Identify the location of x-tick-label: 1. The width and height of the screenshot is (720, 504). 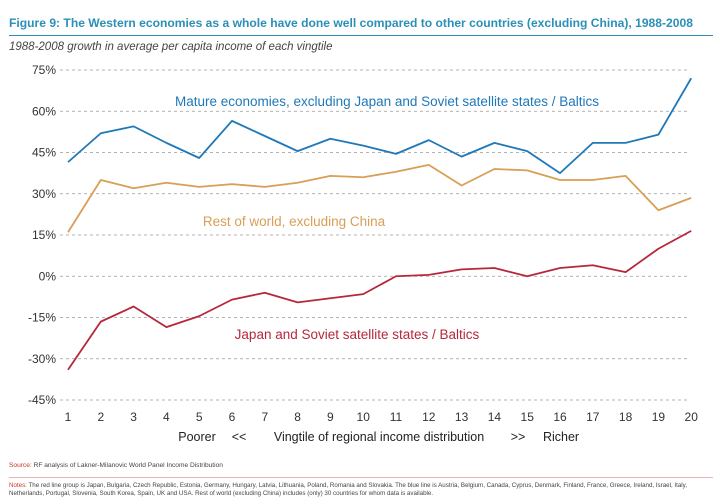
(68, 417).